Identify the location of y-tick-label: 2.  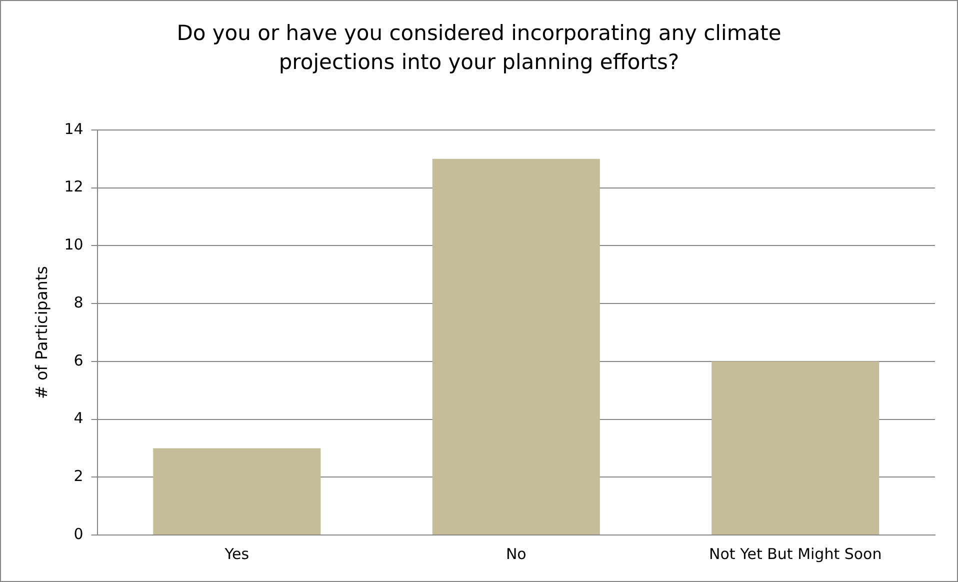
(79, 476).